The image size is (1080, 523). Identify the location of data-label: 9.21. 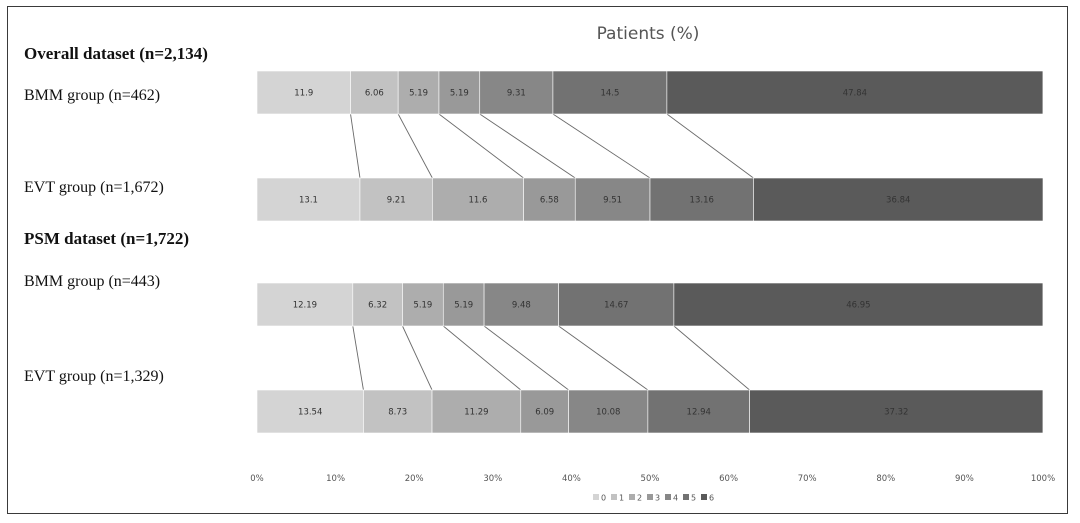
(396, 201).